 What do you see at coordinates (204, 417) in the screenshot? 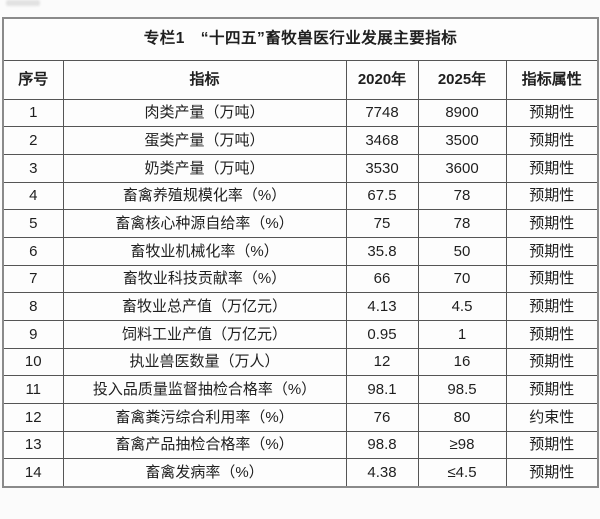
I see `indicator-cell: 畜禽粪污综合利用率（%）` at bounding box center [204, 417].